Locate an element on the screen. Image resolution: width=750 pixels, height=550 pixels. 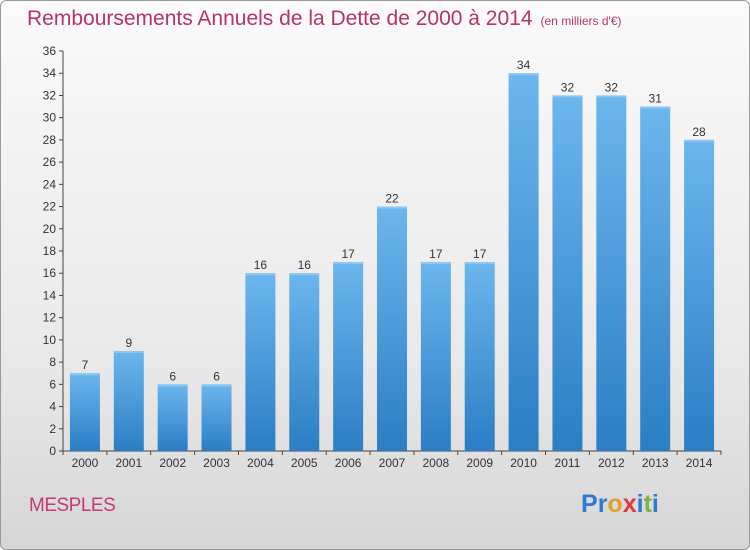
x-tick-label: 2003 is located at coordinates (216, 463).